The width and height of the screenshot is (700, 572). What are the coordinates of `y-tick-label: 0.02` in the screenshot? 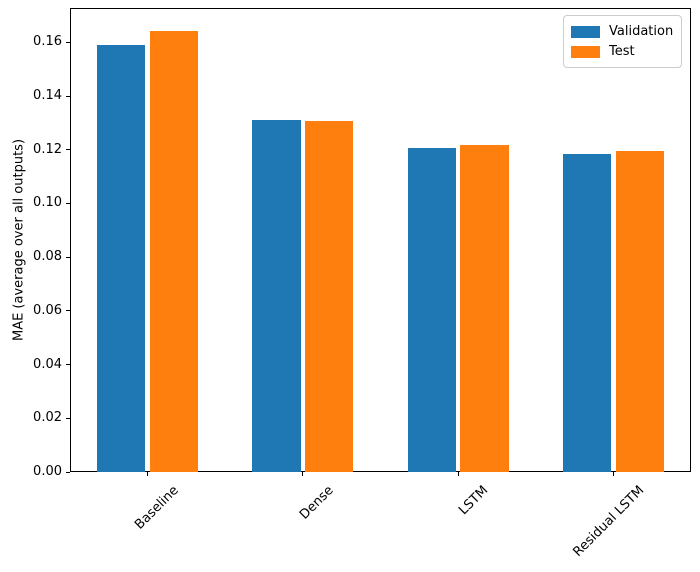 It's located at (47, 418).